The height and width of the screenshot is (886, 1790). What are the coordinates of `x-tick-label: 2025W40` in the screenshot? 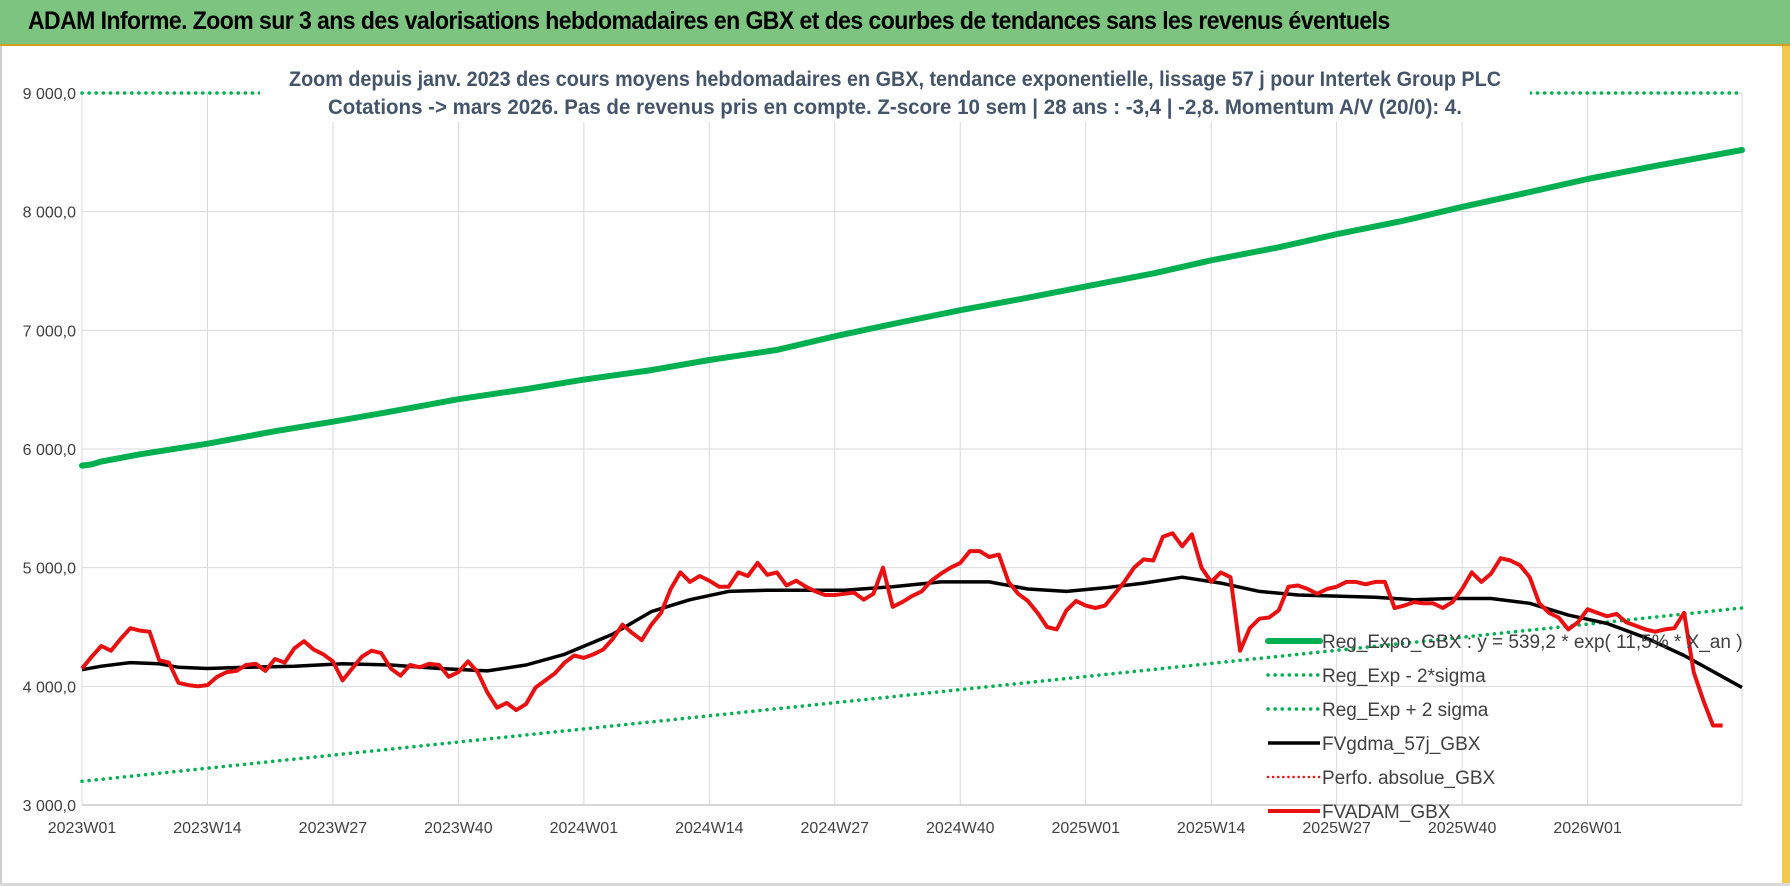 It's located at (1462, 828).